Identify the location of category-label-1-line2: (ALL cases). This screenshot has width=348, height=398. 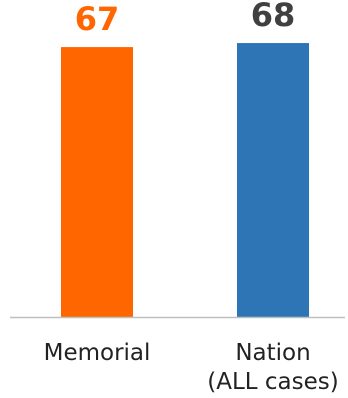
(272, 382).